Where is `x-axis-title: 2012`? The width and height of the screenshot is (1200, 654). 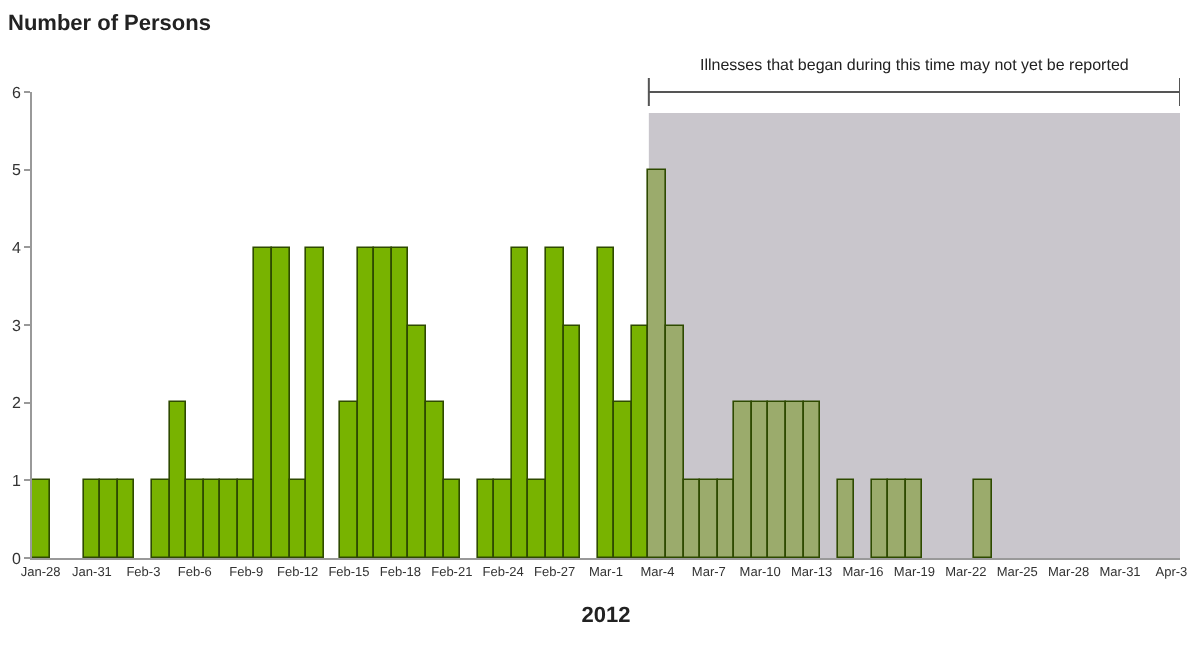 x-axis-title: 2012 is located at coordinates (606, 616).